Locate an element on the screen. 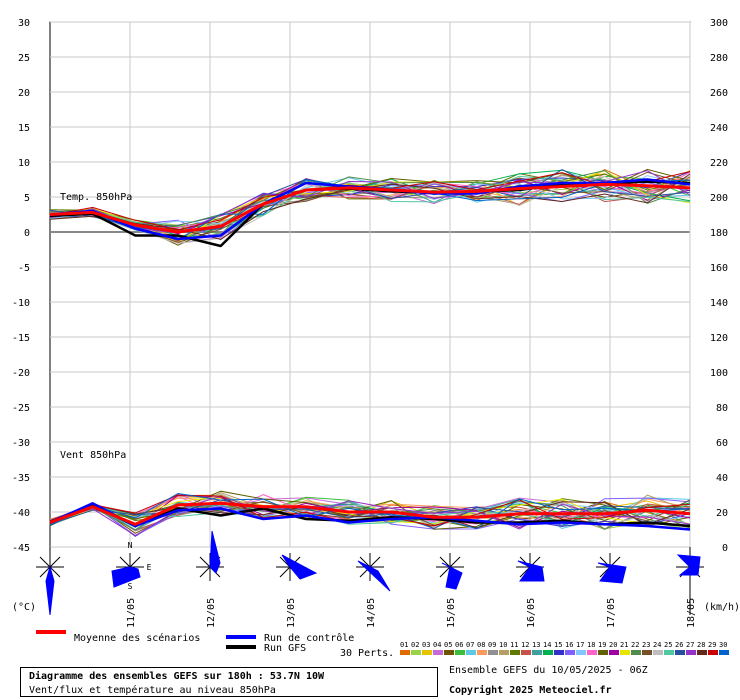  right-tick-label: 200 is located at coordinates (719, 198).